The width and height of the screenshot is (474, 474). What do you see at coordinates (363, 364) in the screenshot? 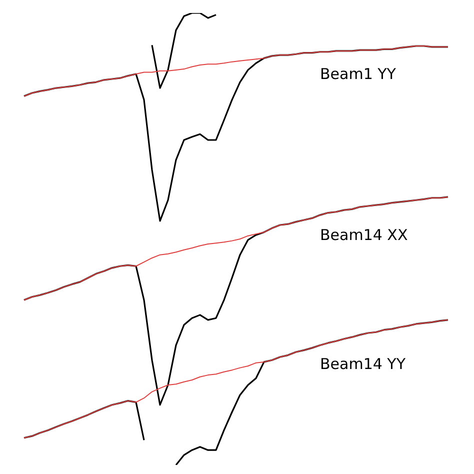
I see `series-label: Beam14 YY` at bounding box center [363, 364].